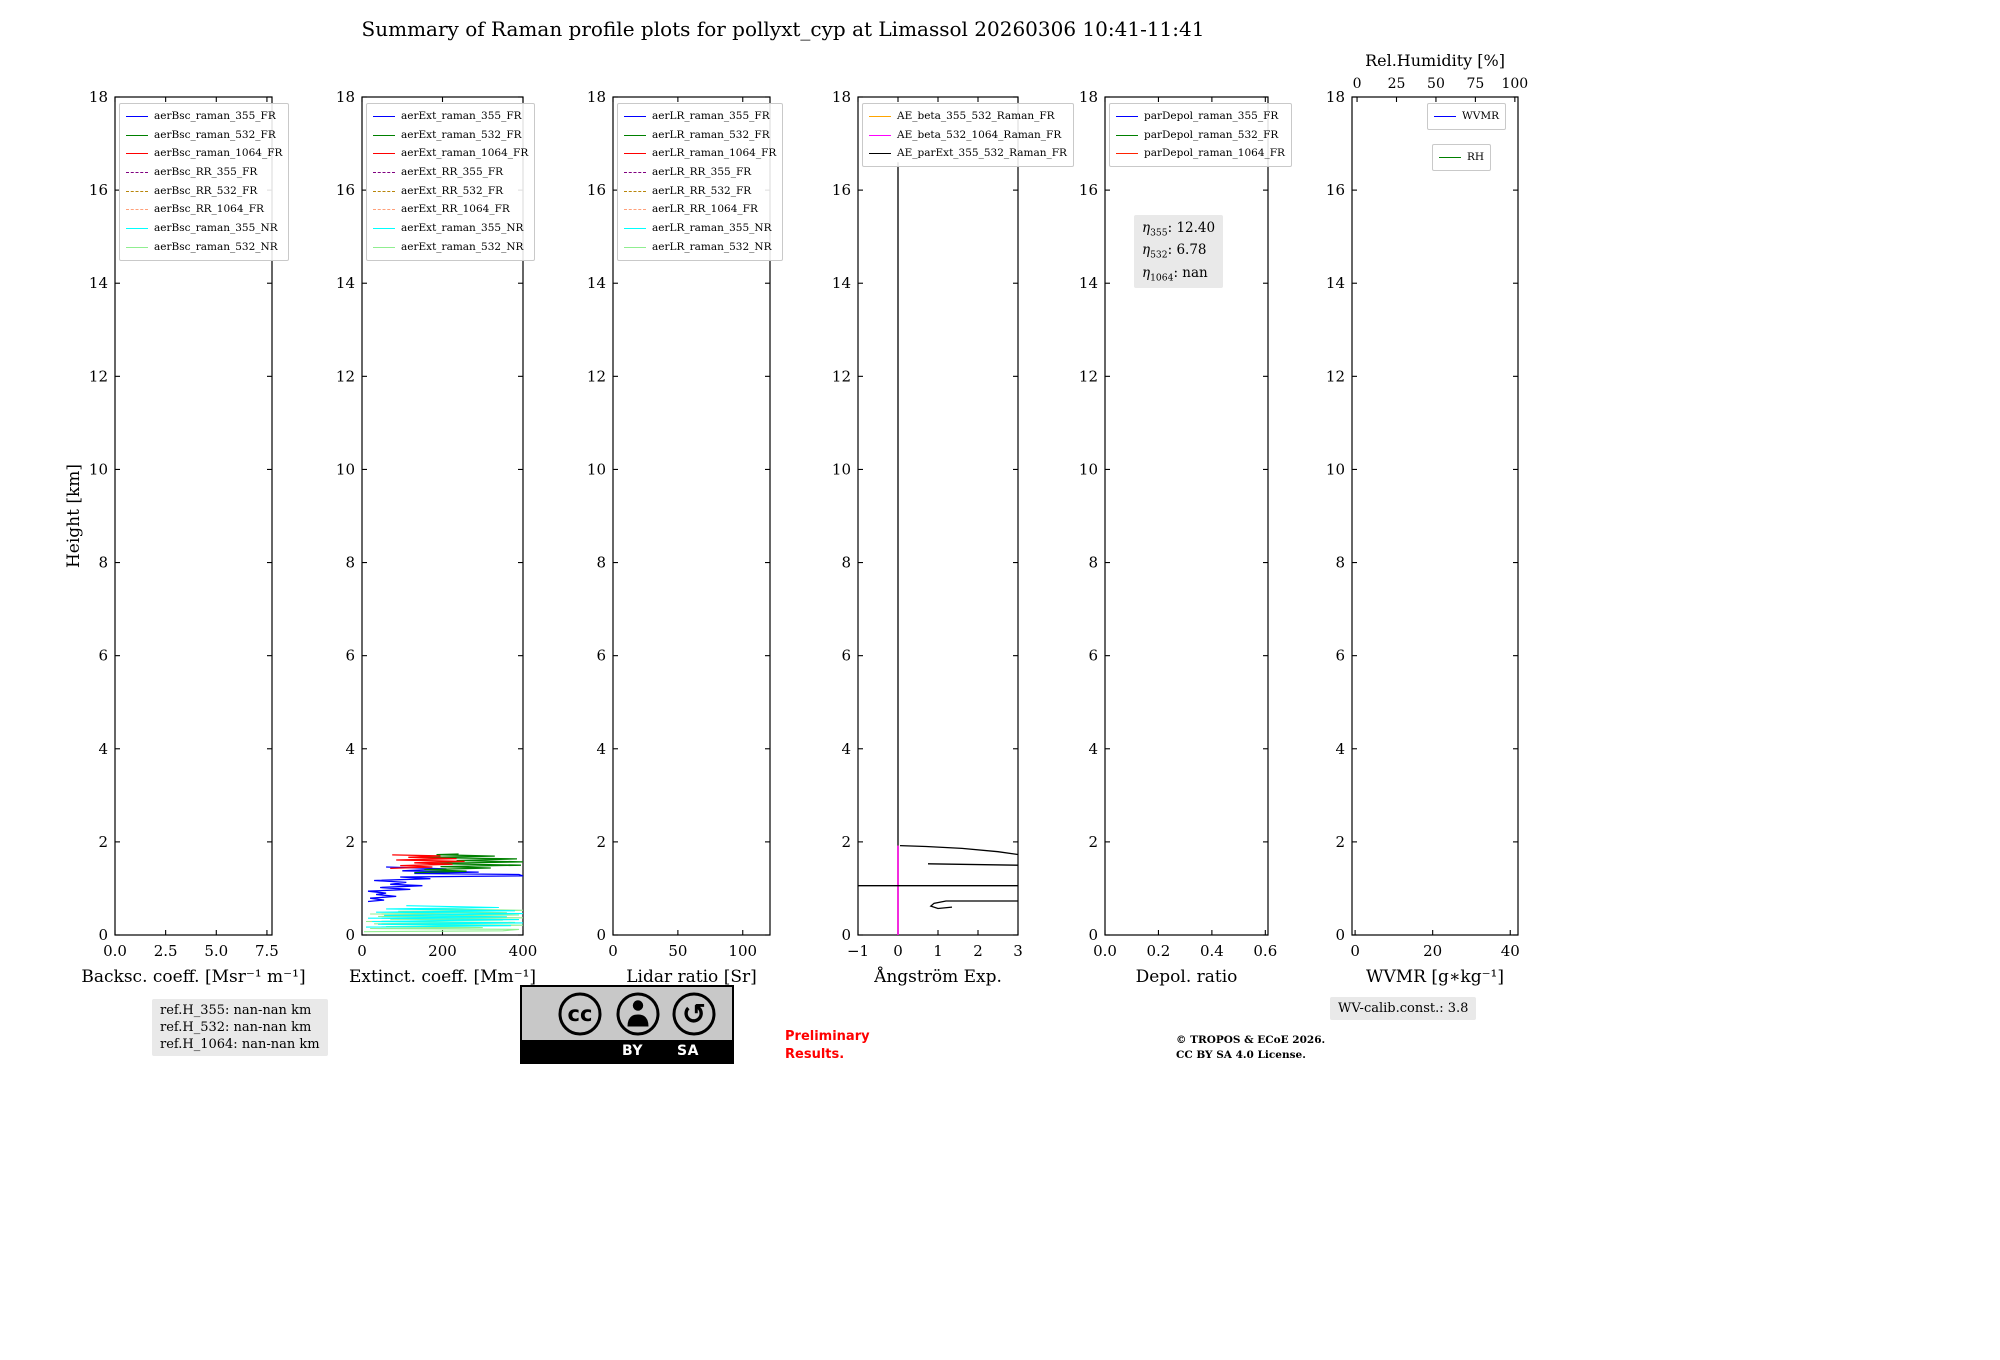  What do you see at coordinates (1510, 951) in the screenshot?
I see `x-tick-label: 40` at bounding box center [1510, 951].